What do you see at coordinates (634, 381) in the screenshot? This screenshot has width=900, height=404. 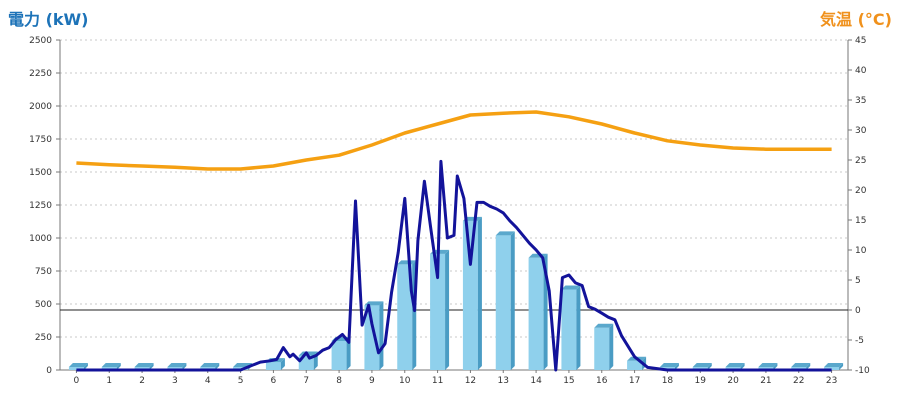 I see `x-tick-label: 17` at bounding box center [634, 381].